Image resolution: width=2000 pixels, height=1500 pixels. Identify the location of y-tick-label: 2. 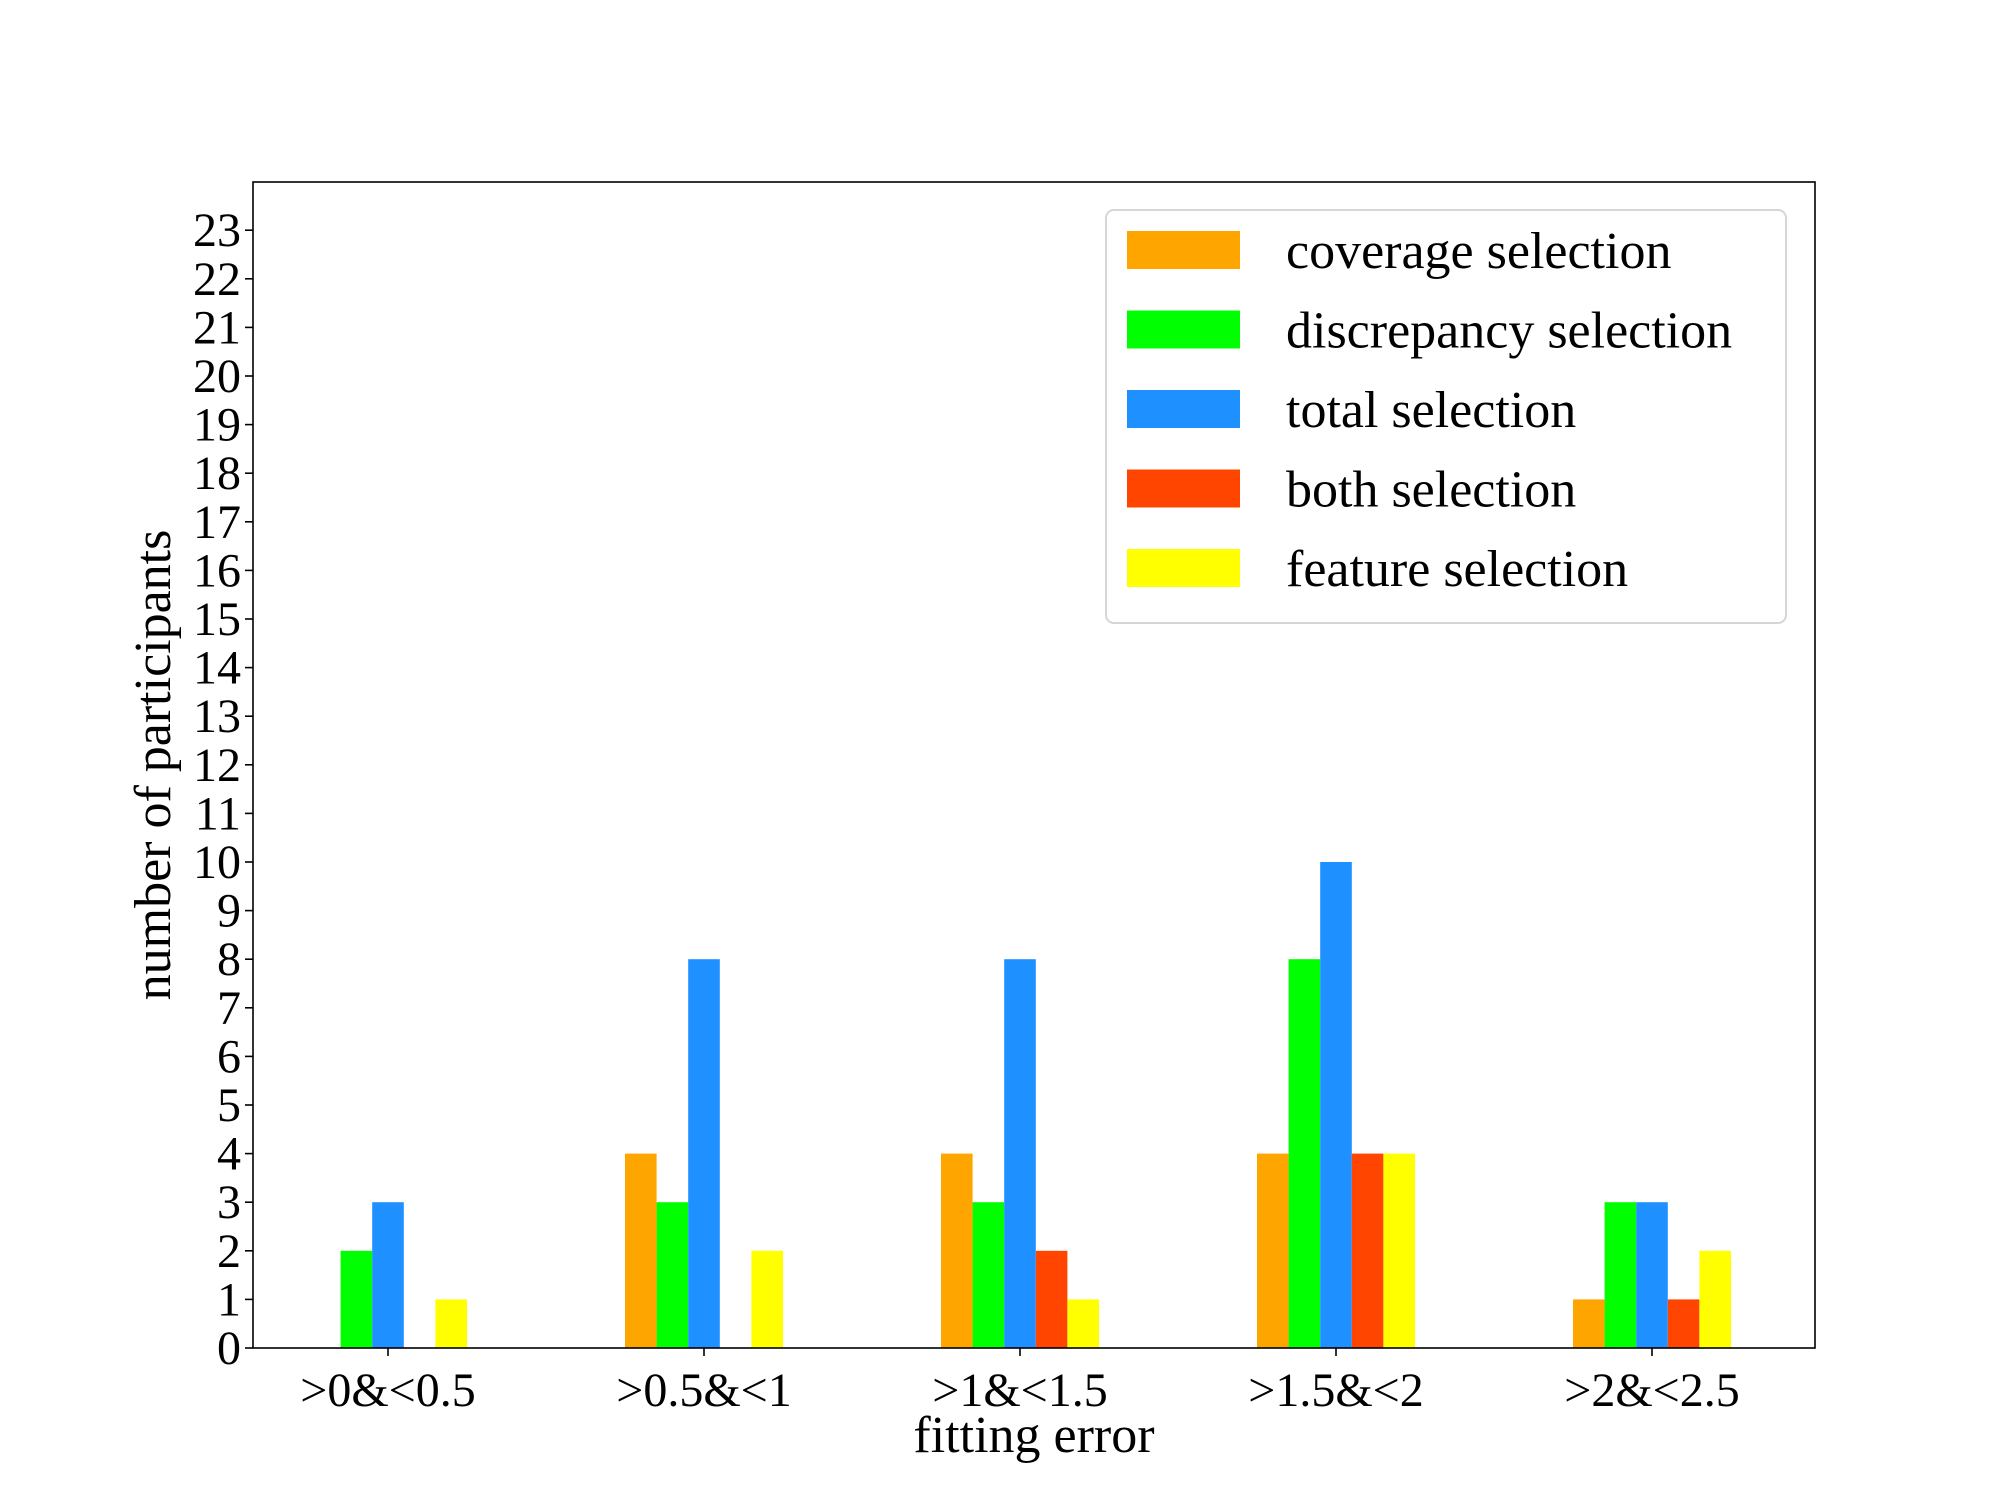
(229, 1251).